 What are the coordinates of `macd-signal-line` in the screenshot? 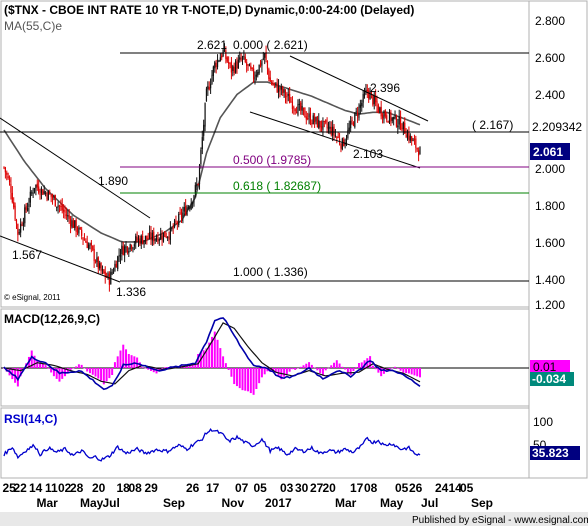 It's located at (212, 353).